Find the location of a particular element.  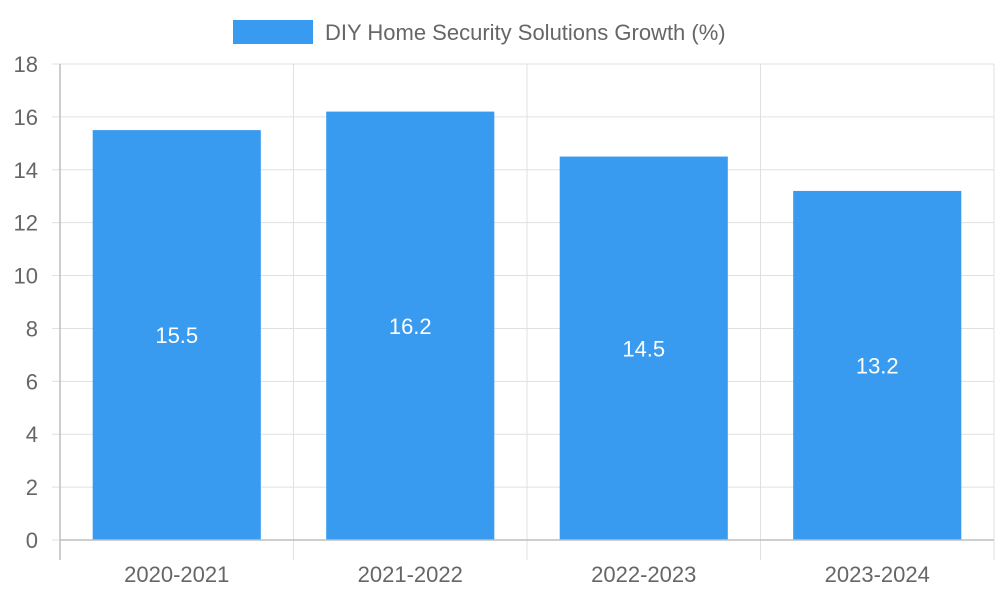

bar-value-label: 13.2 is located at coordinates (877, 365).